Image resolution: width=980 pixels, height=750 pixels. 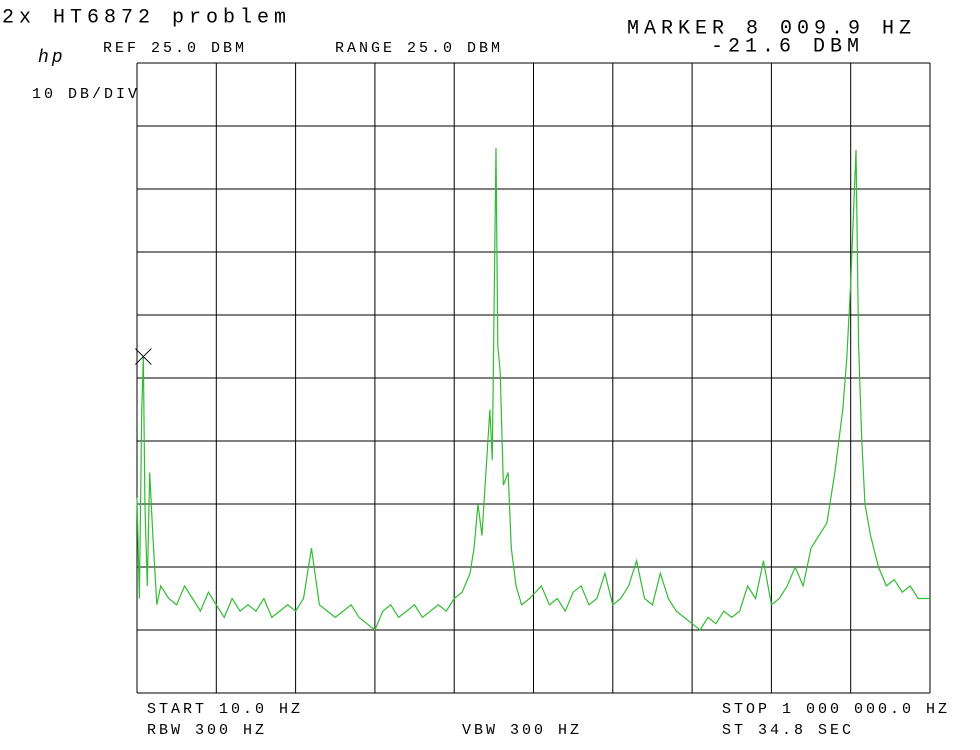 What do you see at coordinates (787, 46) in the screenshot?
I see `marker-value-label: -21.6 DBM` at bounding box center [787, 46].